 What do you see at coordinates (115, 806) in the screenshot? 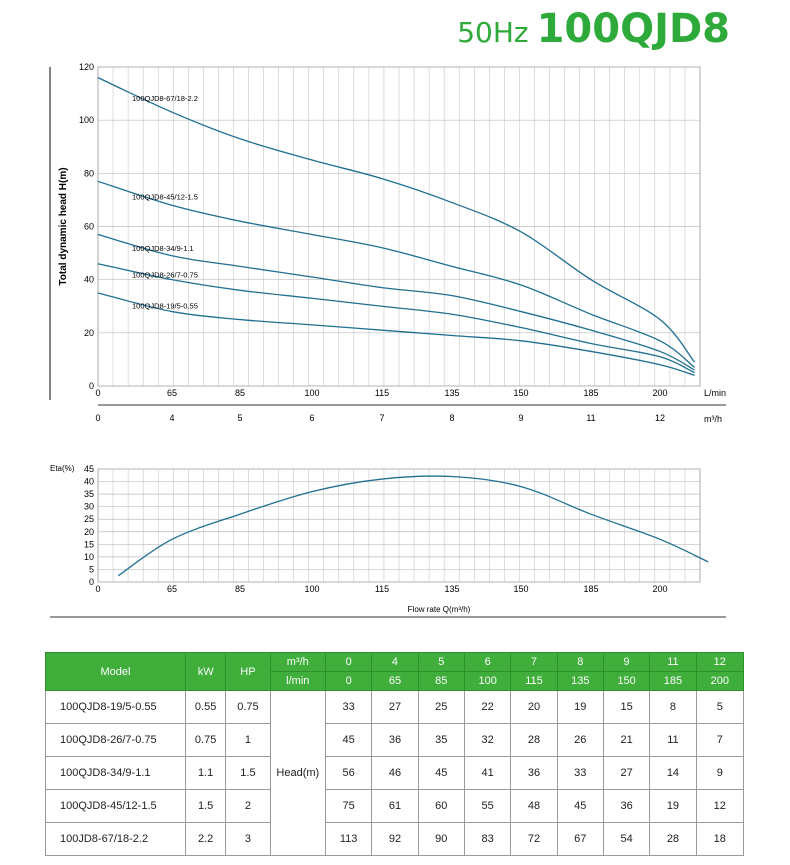
I see `model-cell: 100QJD8-45/12-1.5` at bounding box center [115, 806].